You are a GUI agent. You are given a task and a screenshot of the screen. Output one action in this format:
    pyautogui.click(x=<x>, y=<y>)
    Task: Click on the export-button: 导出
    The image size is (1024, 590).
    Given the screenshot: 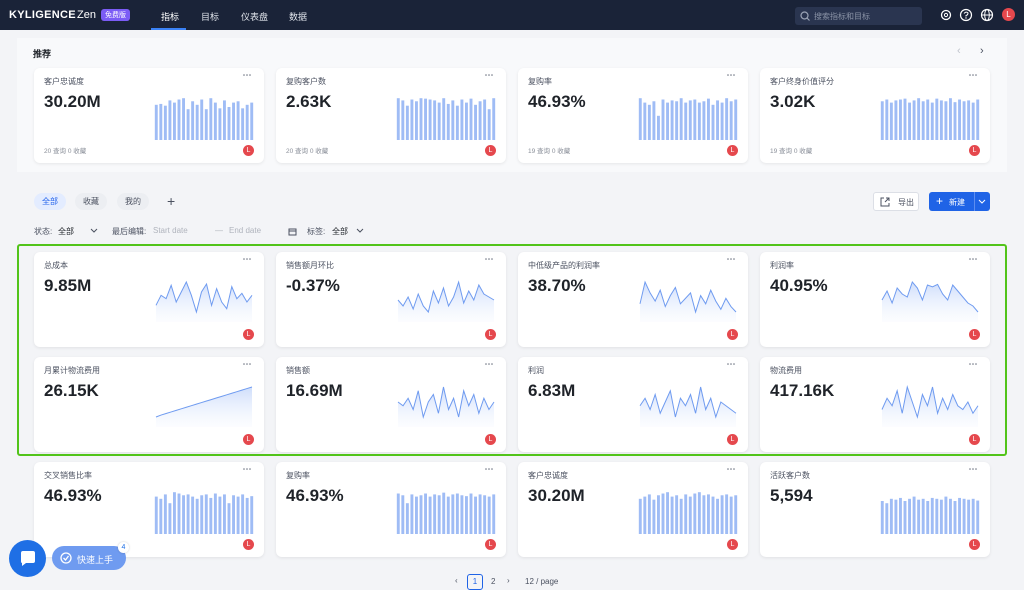 What is the action you would take?
    pyautogui.click(x=896, y=201)
    